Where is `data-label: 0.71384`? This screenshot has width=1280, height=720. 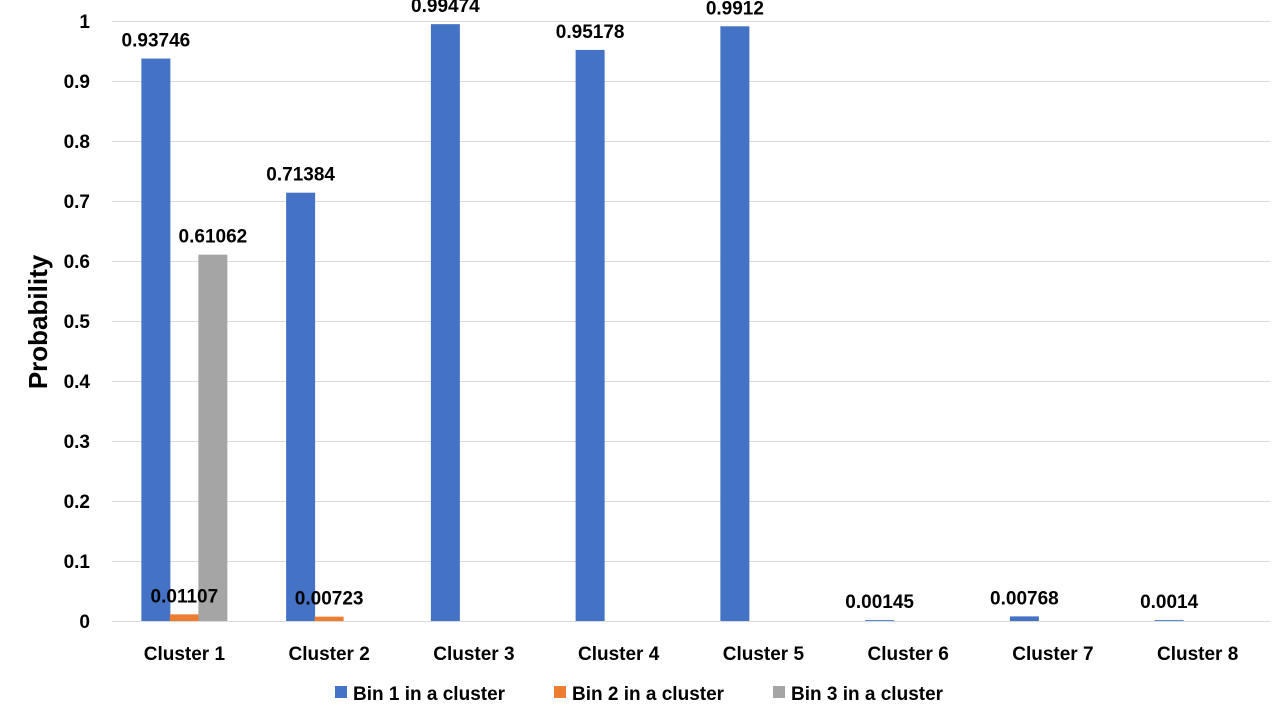 data-label: 0.71384 is located at coordinates (300, 175).